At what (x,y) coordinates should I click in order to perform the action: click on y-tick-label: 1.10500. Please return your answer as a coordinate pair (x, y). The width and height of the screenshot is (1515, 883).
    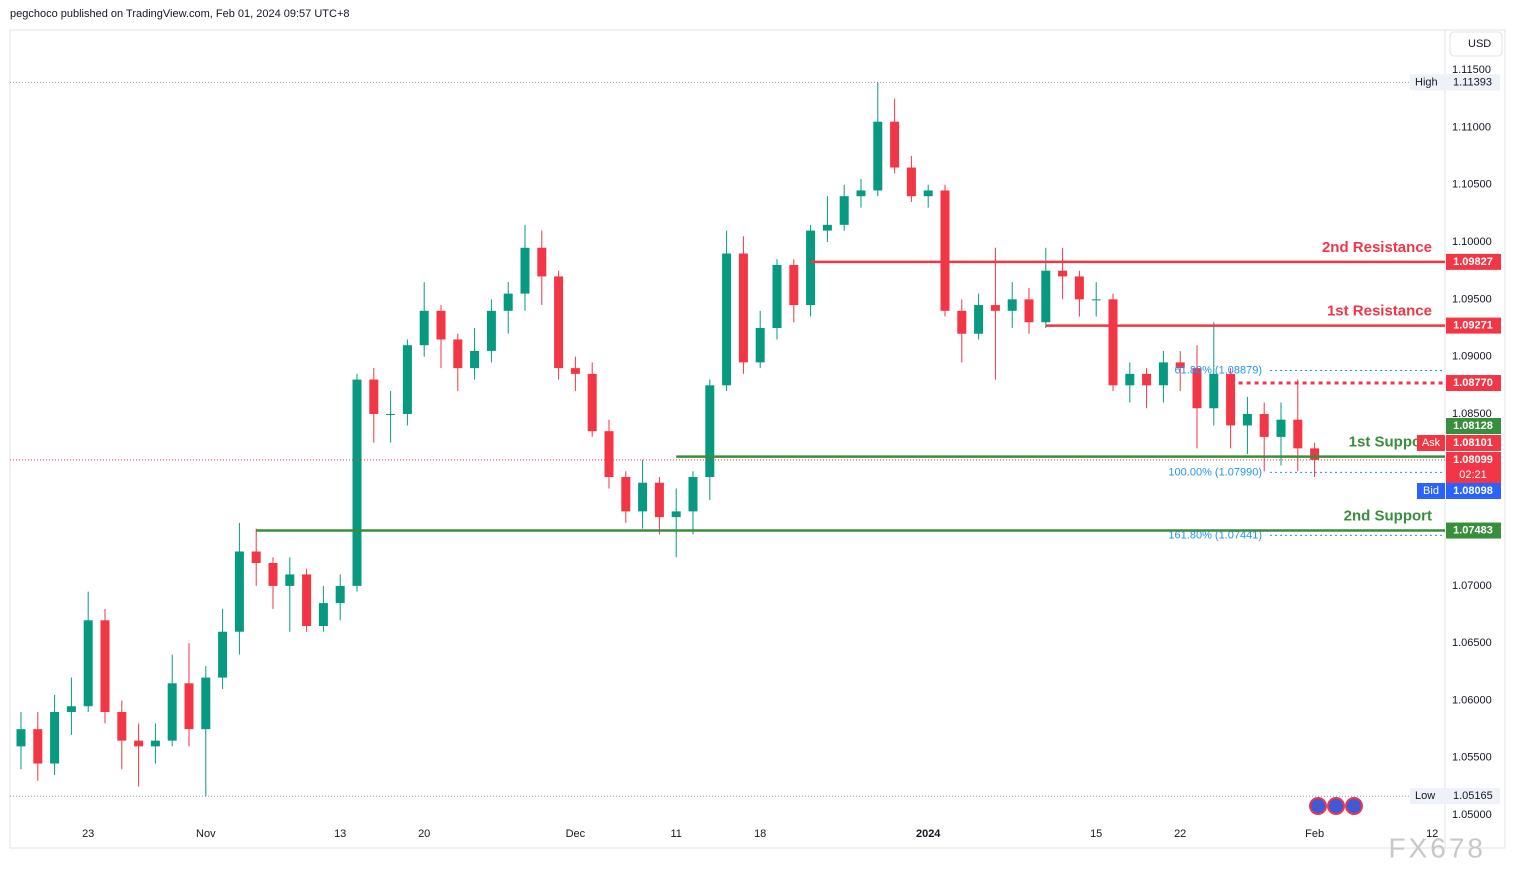
    Looking at the image, I should click on (1472, 185).